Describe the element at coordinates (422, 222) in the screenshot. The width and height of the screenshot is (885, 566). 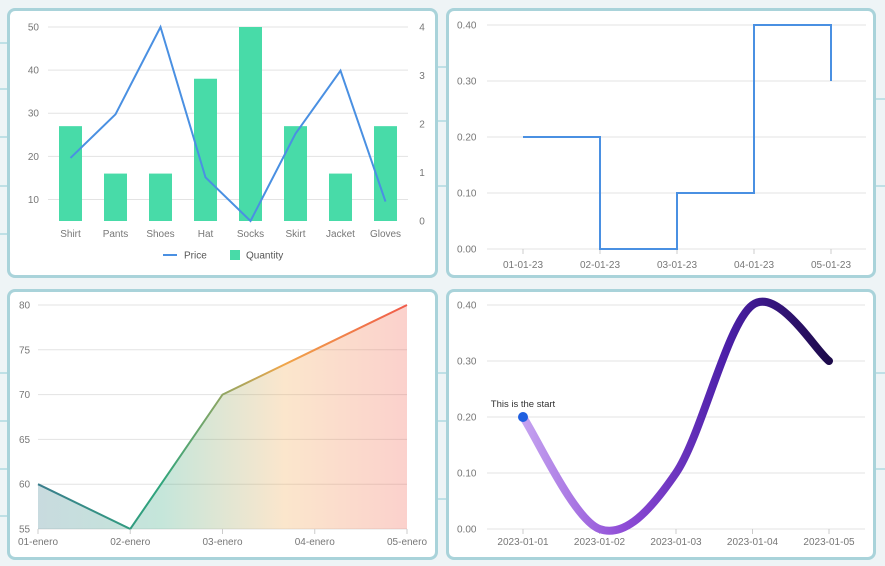
I see `y-tick-label-right: 0` at that location.